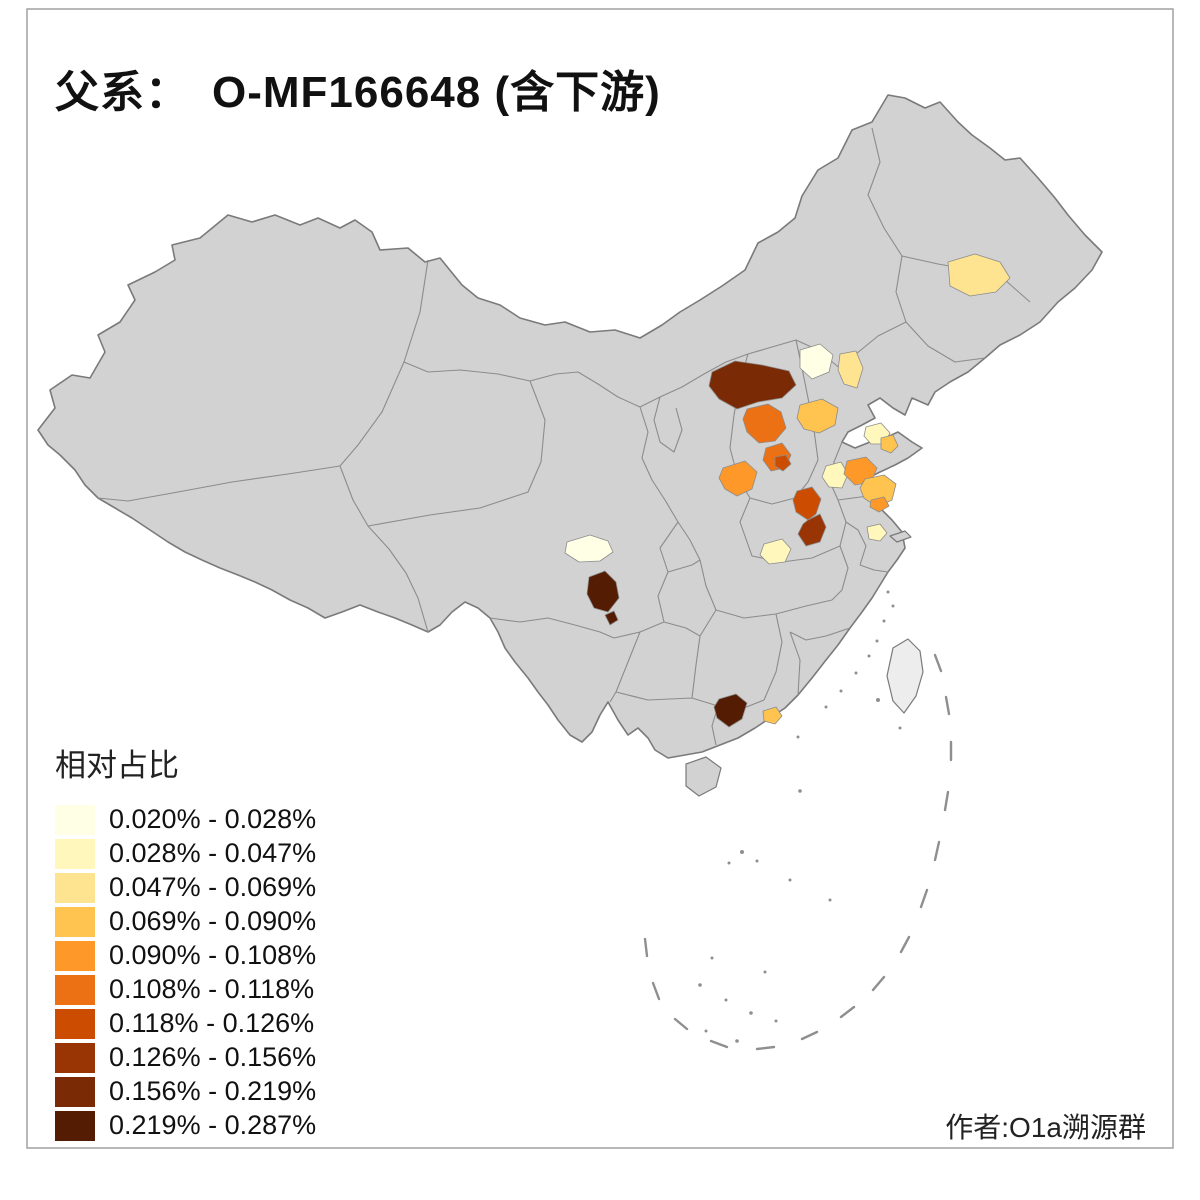 The image size is (1200, 1200). I want to click on region-liangshan, so click(603, 591).